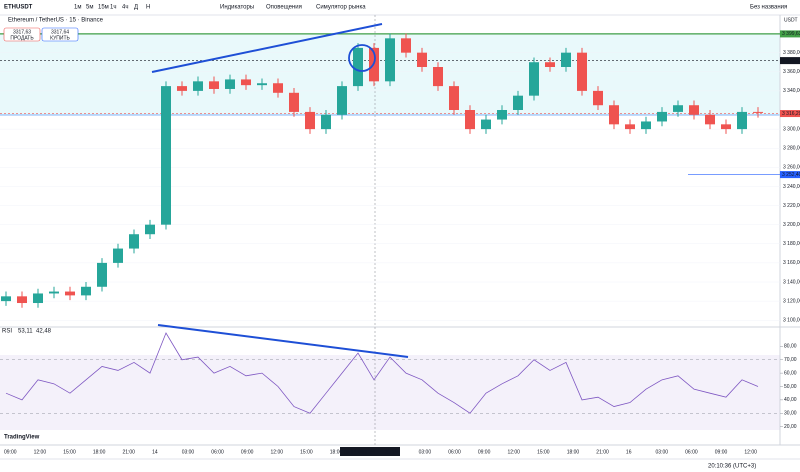  I want to click on price-tick-label: 3 240,00, so click(791, 187).